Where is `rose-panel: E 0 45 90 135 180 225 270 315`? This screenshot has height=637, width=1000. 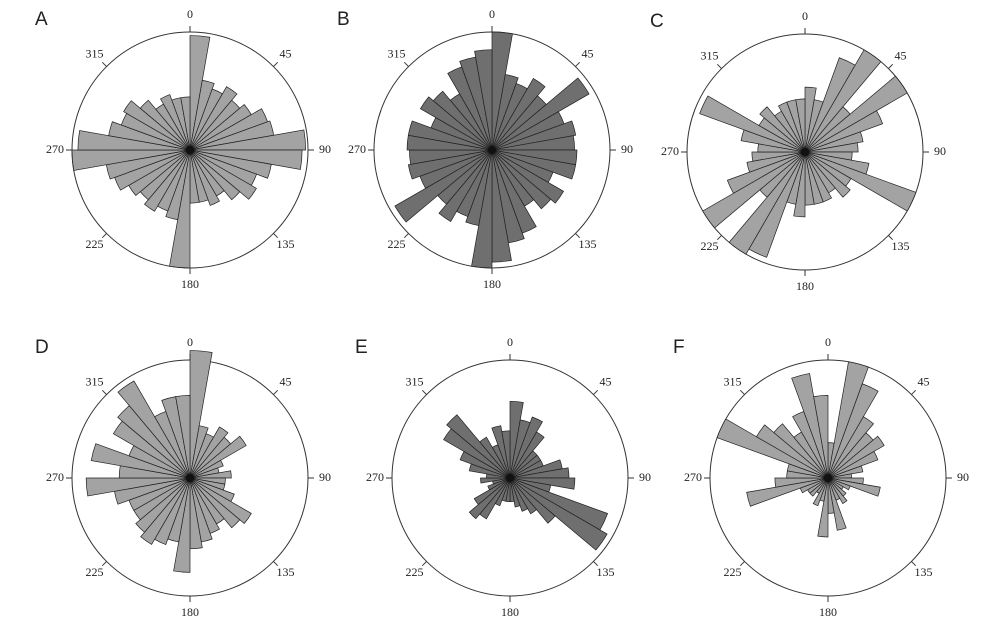
rose-panel: E 0 45 90 135 180 225 270 315 is located at coordinates (503, 477).